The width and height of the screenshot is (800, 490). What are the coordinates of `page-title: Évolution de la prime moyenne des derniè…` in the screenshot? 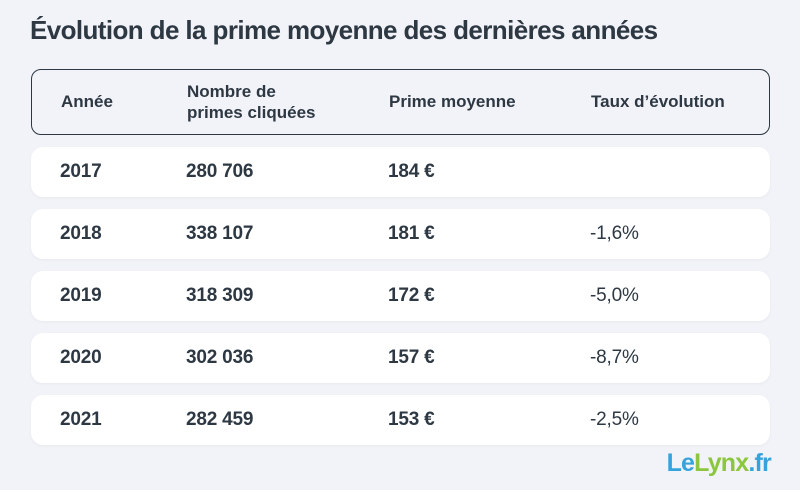 It's located at (344, 30).